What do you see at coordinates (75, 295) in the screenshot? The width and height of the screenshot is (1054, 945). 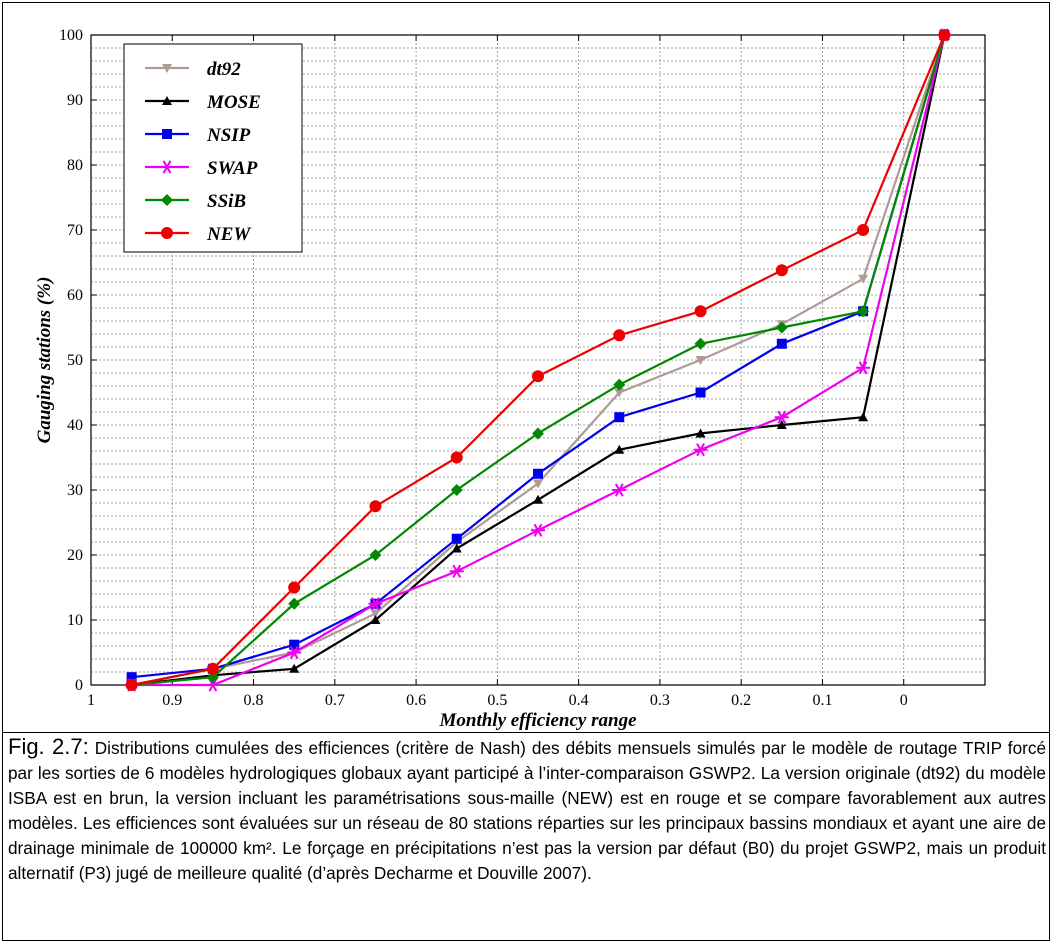 I see `y-tick-label: 60` at bounding box center [75, 295].